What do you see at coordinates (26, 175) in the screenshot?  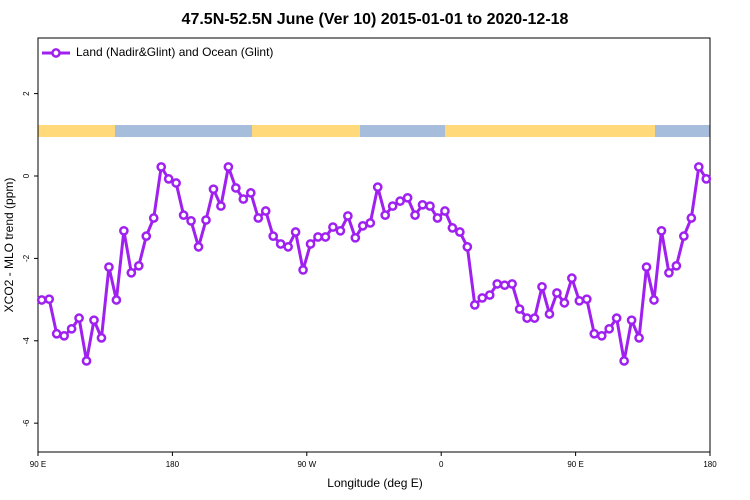 I see `y-tick-label: 0` at bounding box center [26, 175].